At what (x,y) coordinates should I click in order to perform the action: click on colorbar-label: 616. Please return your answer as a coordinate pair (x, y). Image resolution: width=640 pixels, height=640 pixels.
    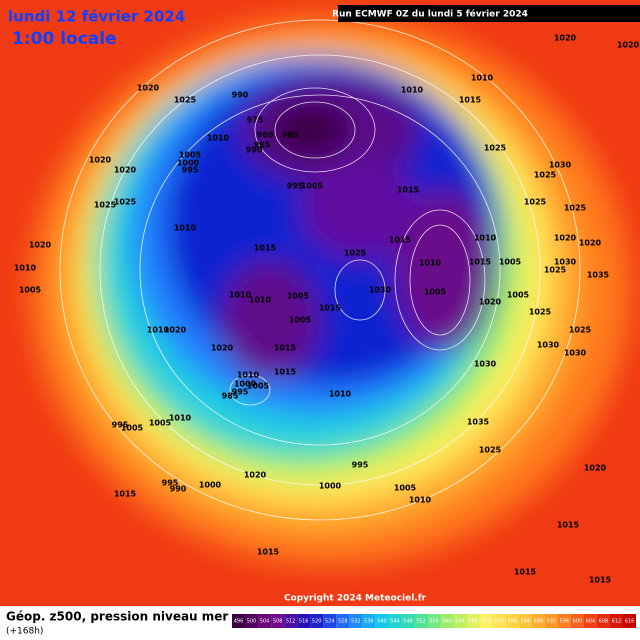
    Looking at the image, I should click on (630, 622).